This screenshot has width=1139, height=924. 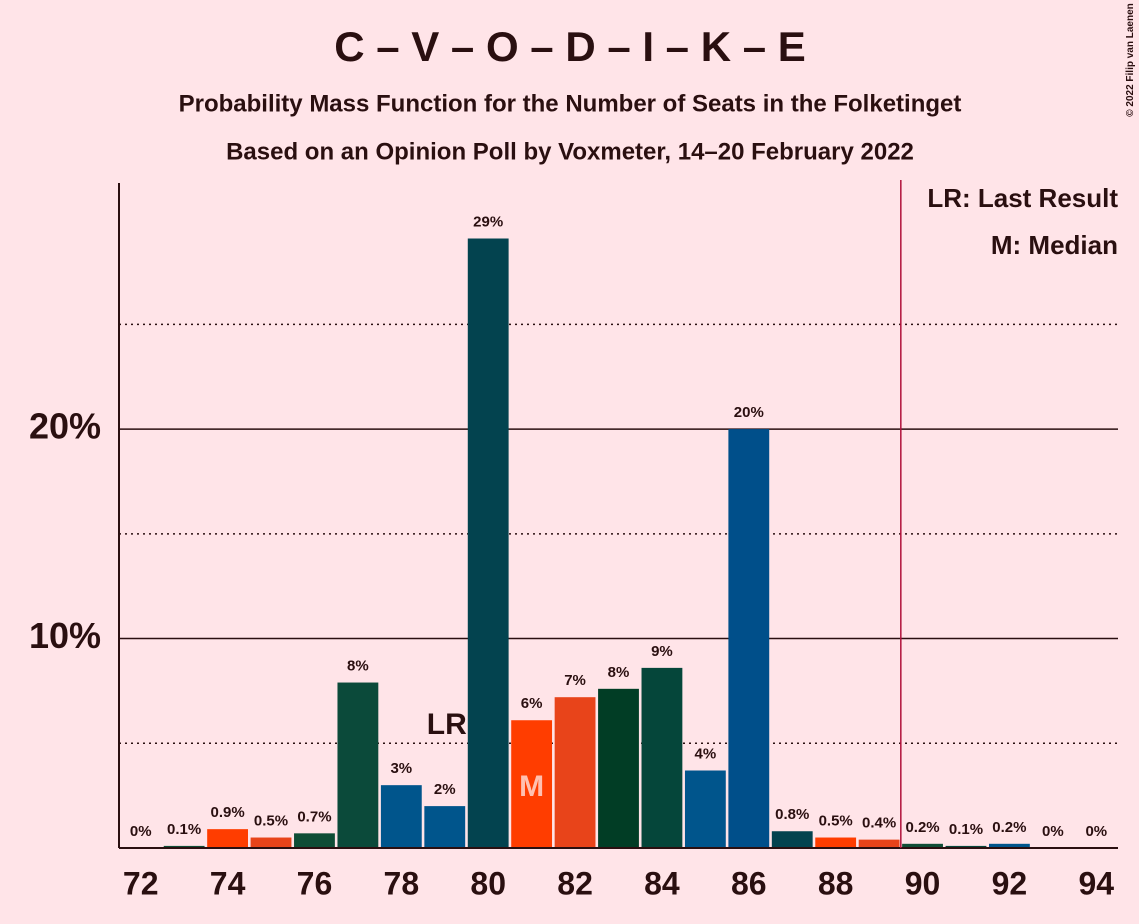 What do you see at coordinates (1010, 883) in the screenshot?
I see `x-tick-label: 92` at bounding box center [1010, 883].